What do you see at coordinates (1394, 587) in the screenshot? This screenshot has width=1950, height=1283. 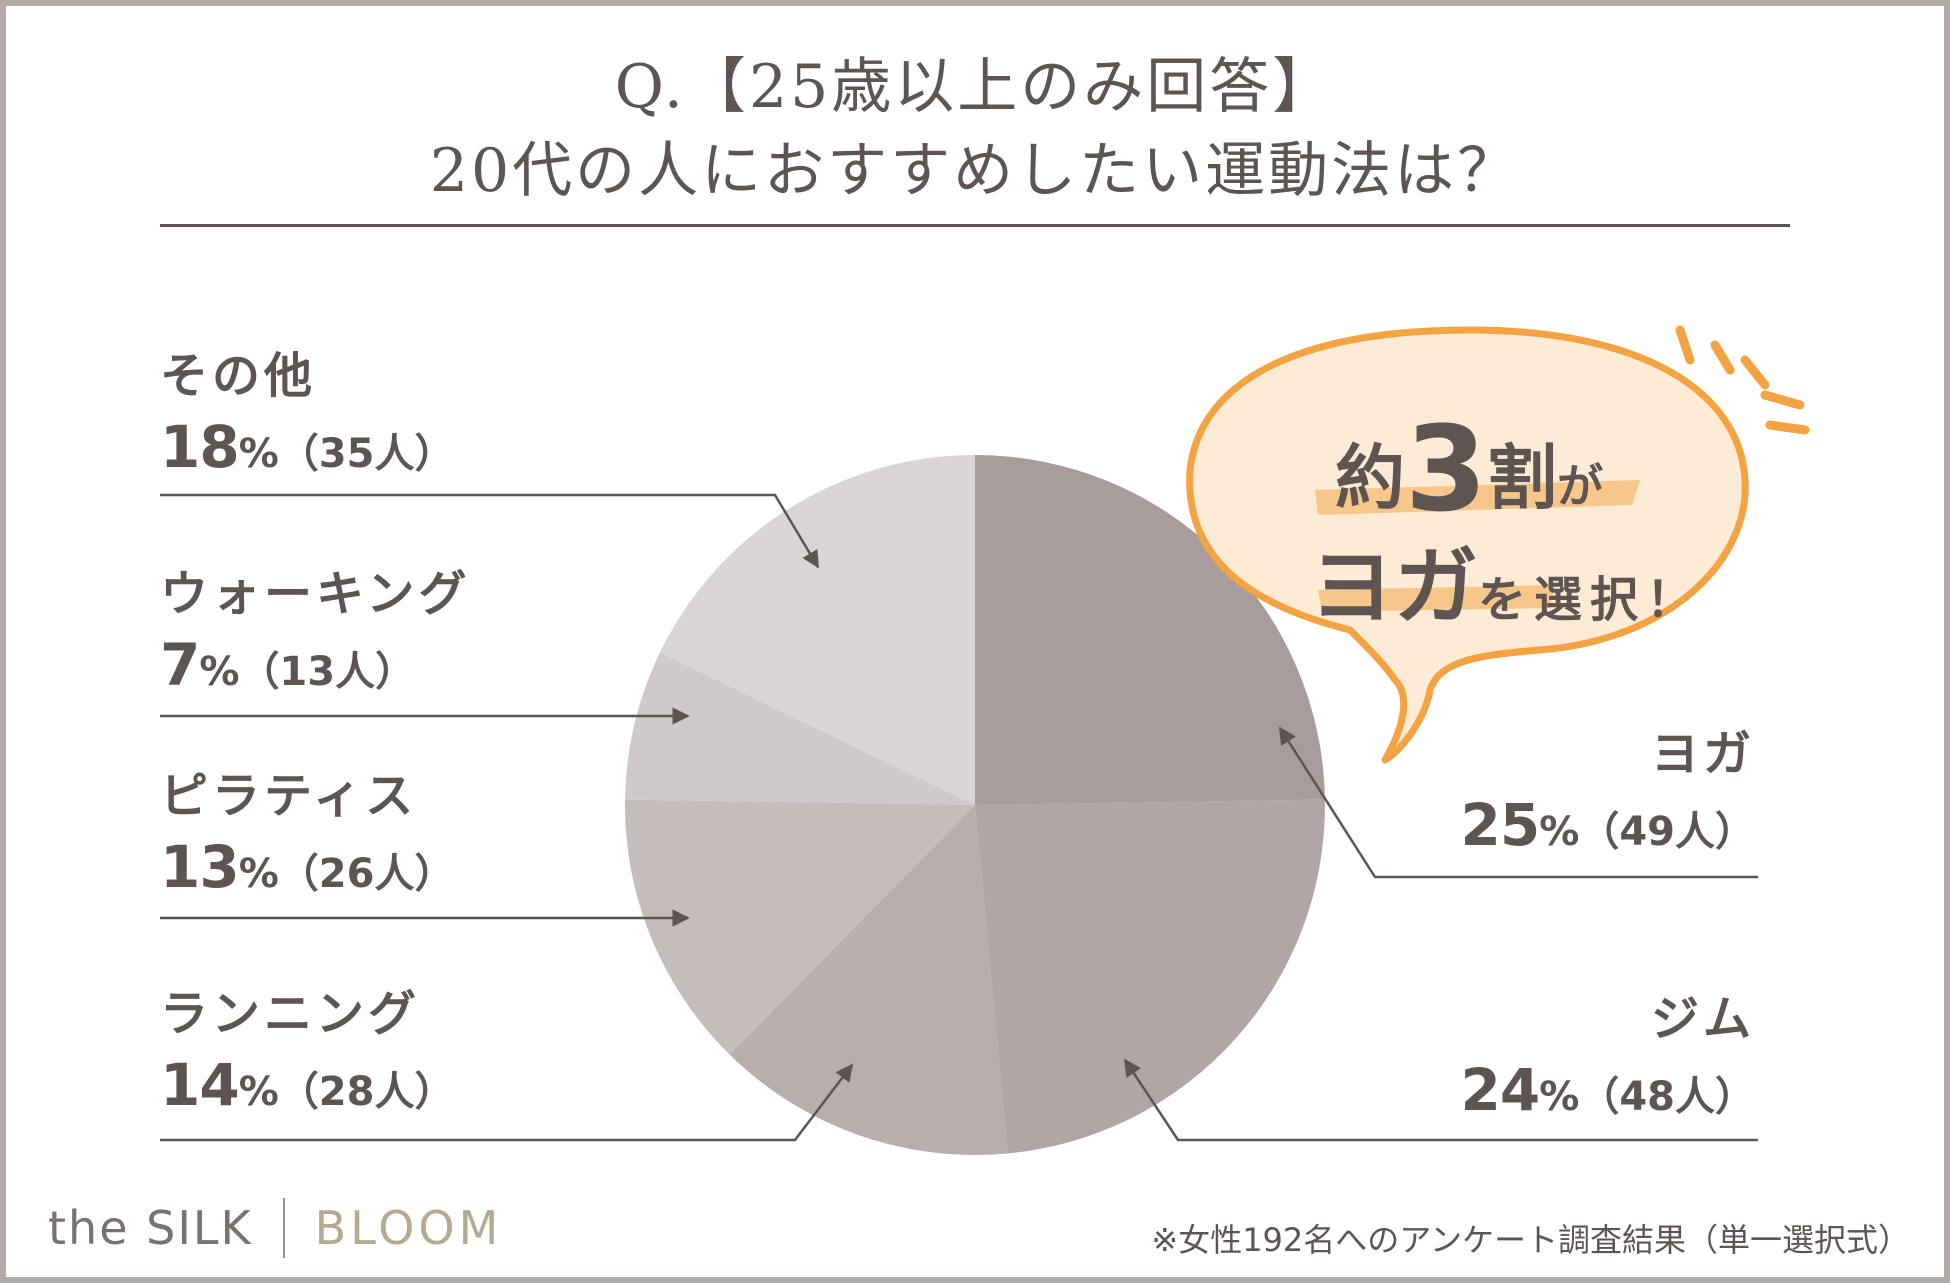 I see `callout-yoga: ヨガ` at bounding box center [1394, 587].